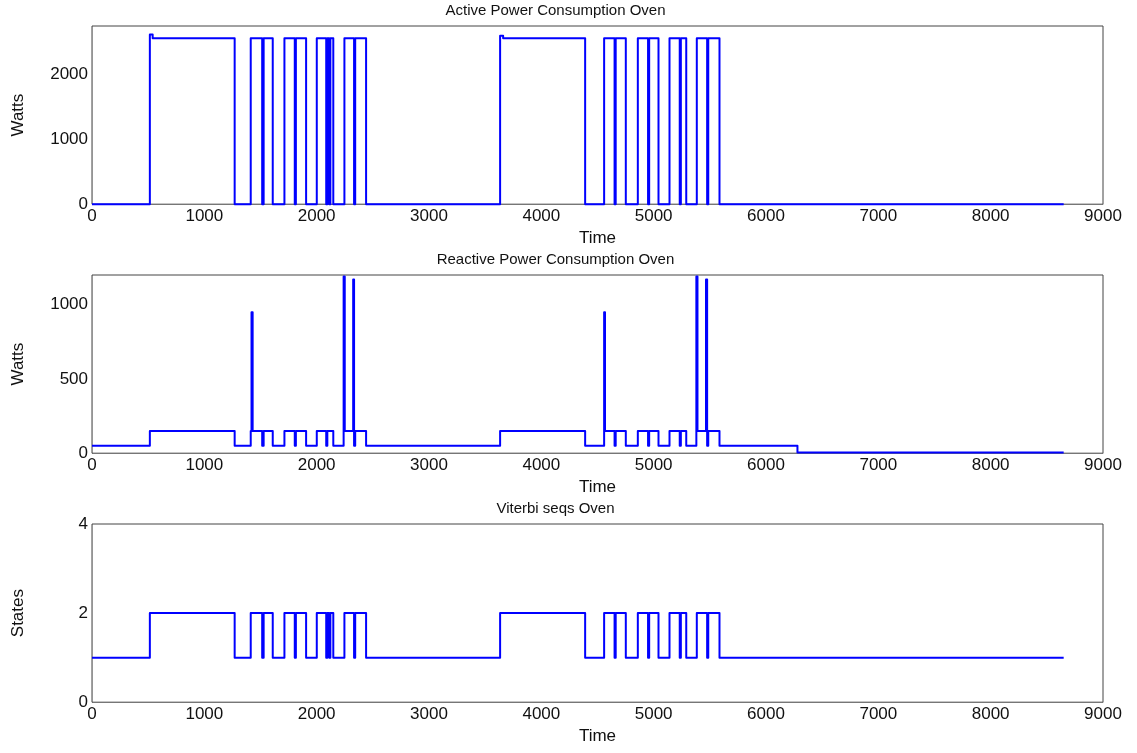  Describe the element at coordinates (17, 613) in the screenshot. I see `y-axis-title: States` at that location.